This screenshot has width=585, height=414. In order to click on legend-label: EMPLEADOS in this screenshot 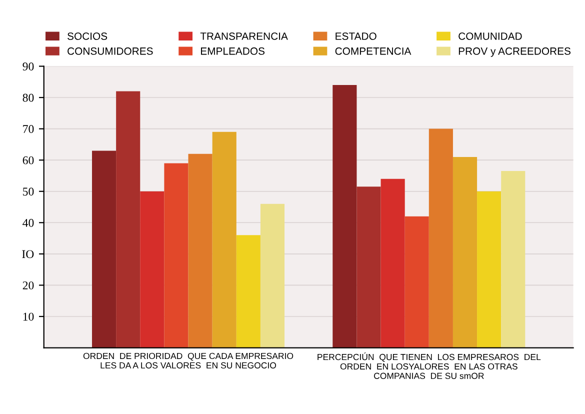, I will do `click(233, 51)`.